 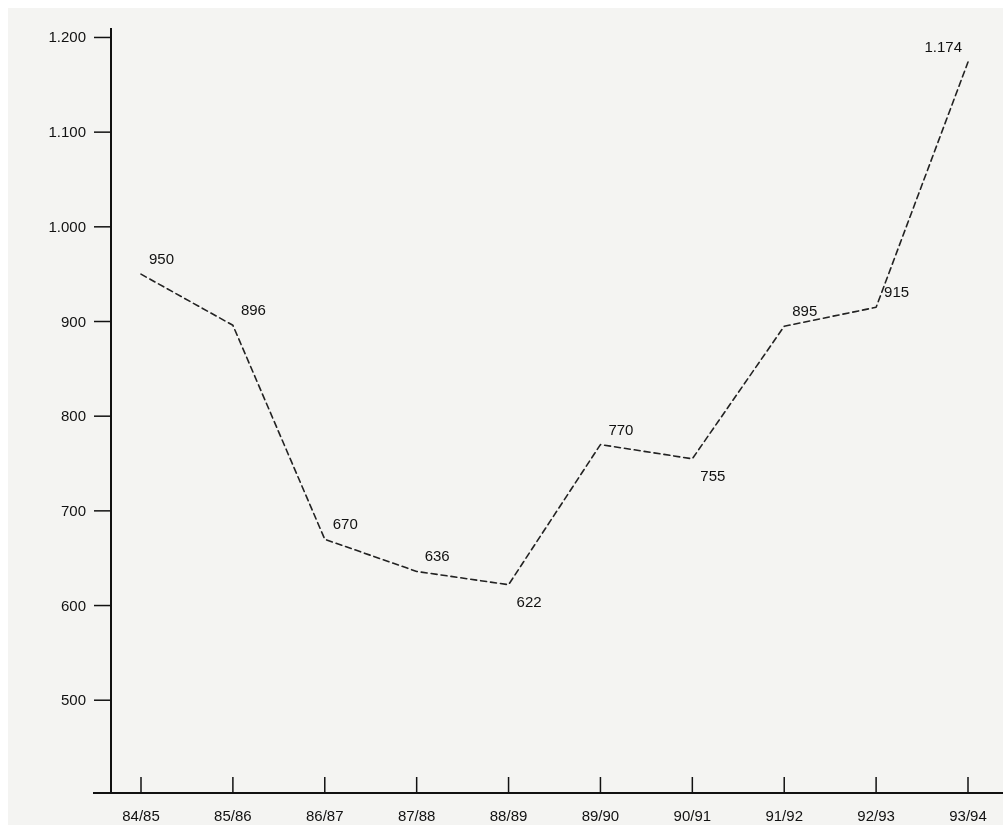 I want to click on data-label: 915, so click(x=897, y=292).